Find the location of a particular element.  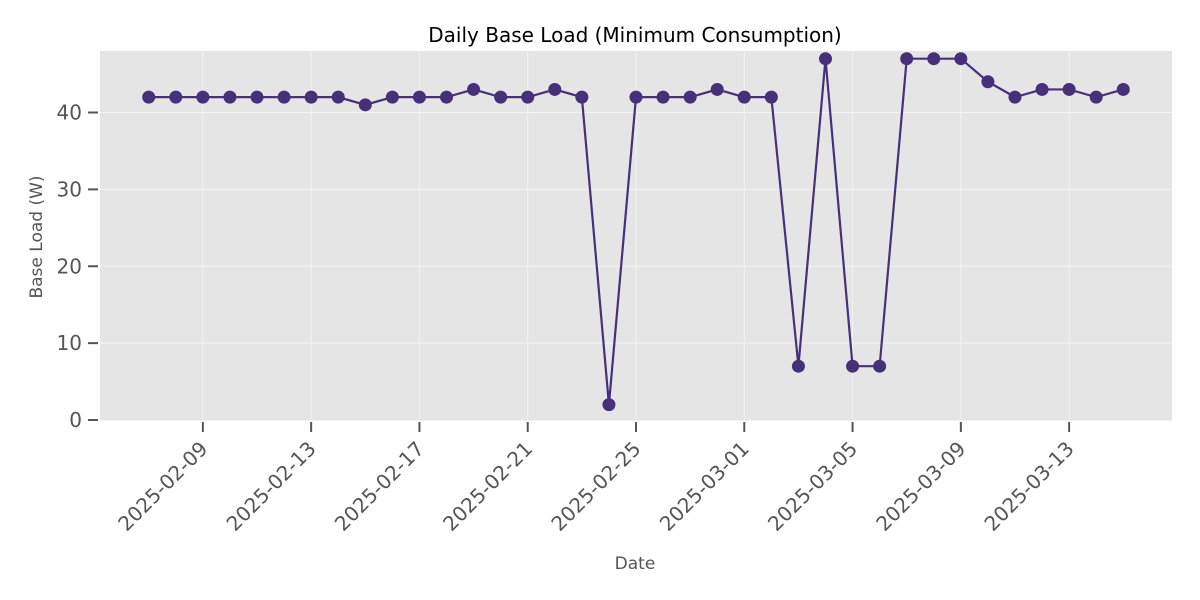

x-tick-label: 2025-02-25 is located at coordinates (595, 486).